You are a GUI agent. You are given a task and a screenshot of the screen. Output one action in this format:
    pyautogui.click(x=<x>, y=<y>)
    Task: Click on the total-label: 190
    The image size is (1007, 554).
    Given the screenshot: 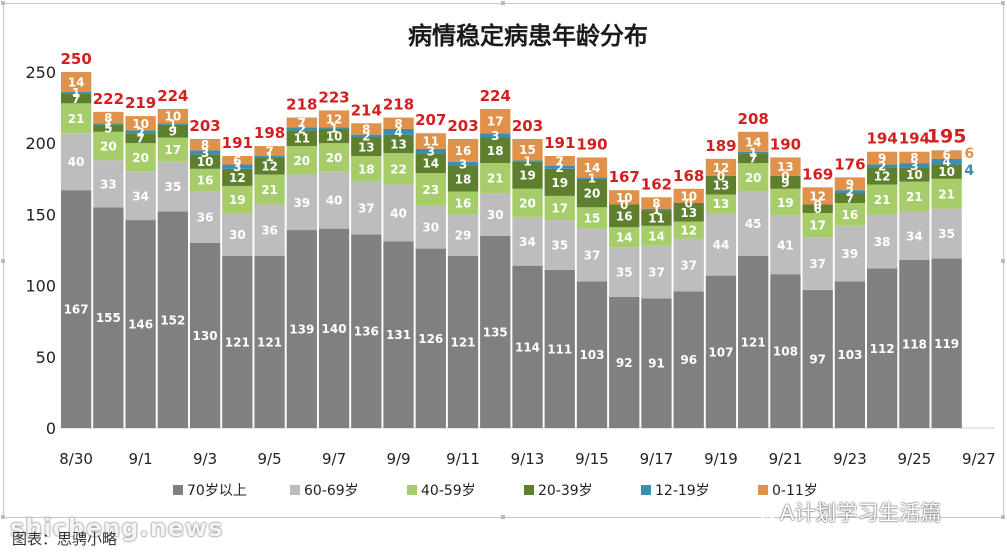 What is the action you would take?
    pyautogui.click(x=591, y=144)
    